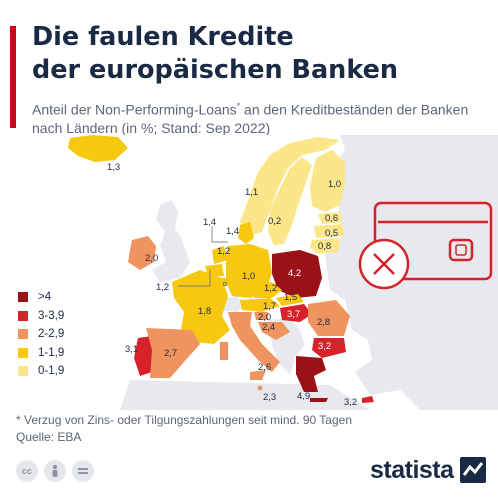 The height and width of the screenshot is (498, 498). I want to click on country-spain, so click(173, 353).